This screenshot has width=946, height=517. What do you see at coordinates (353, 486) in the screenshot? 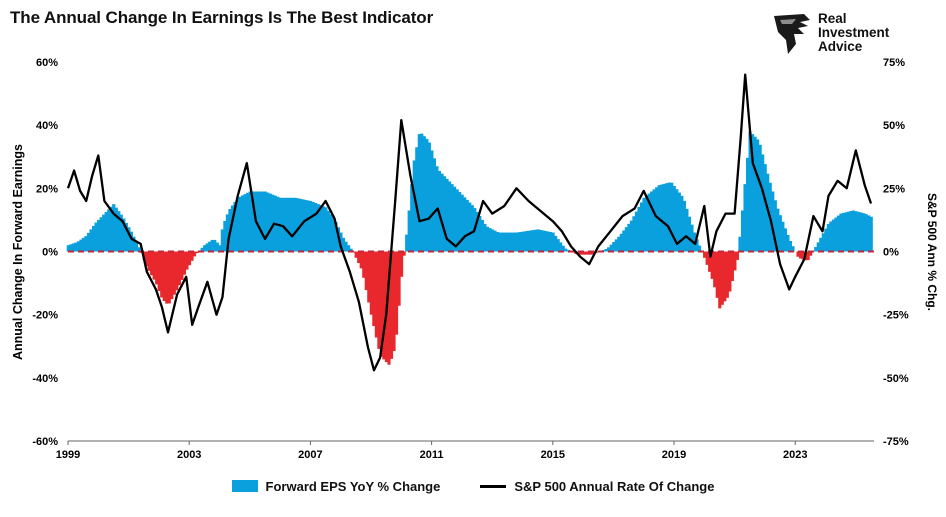
I see `legend-label-eps: Forward EPS YoY % Change` at bounding box center [353, 486].